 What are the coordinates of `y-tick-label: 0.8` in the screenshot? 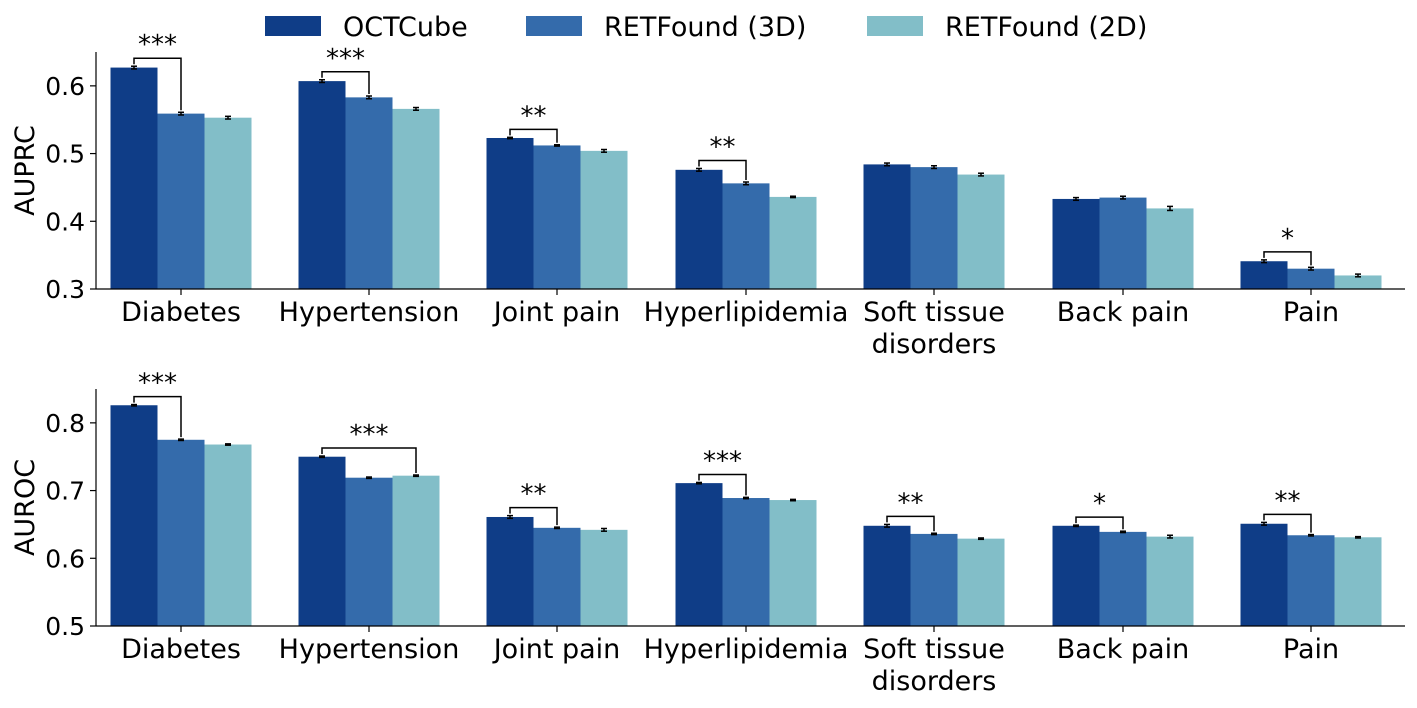 It's located at (65, 423).